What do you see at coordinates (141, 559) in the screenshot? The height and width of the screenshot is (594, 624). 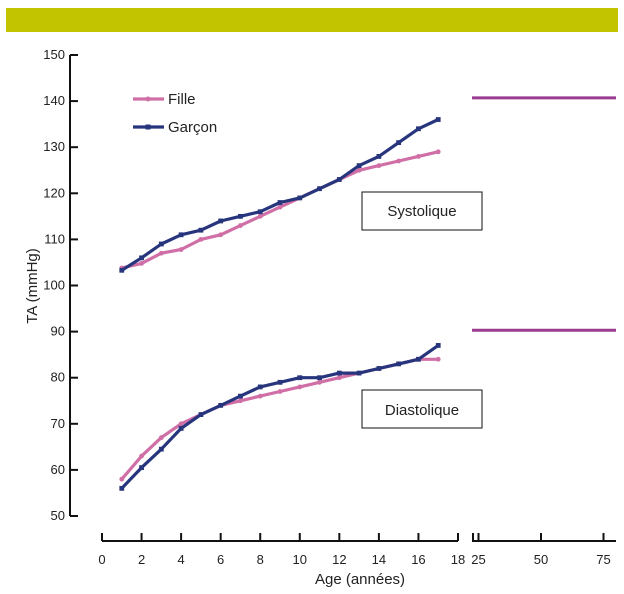 I see `x-tick-label-2: 2` at bounding box center [141, 559].